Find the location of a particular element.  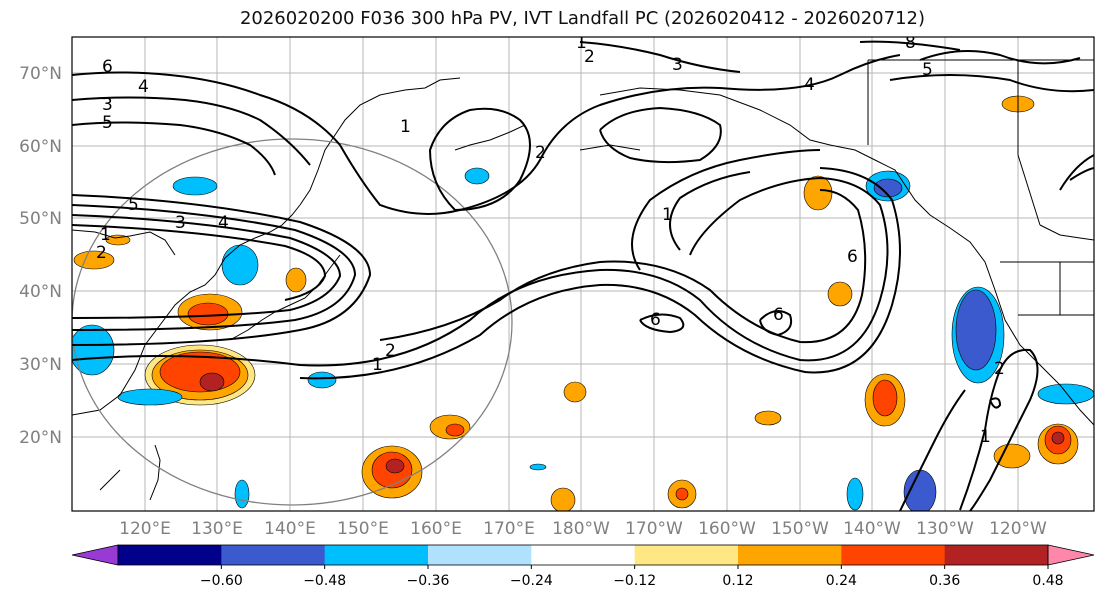

colorbar-tick-label: −0.24 is located at coordinates (531, 581).